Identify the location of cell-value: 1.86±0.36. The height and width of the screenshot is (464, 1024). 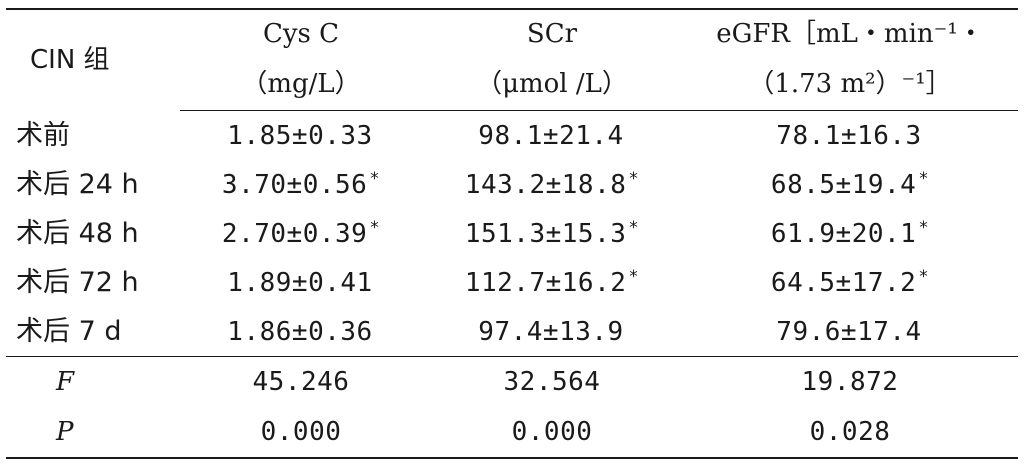
(300, 332).